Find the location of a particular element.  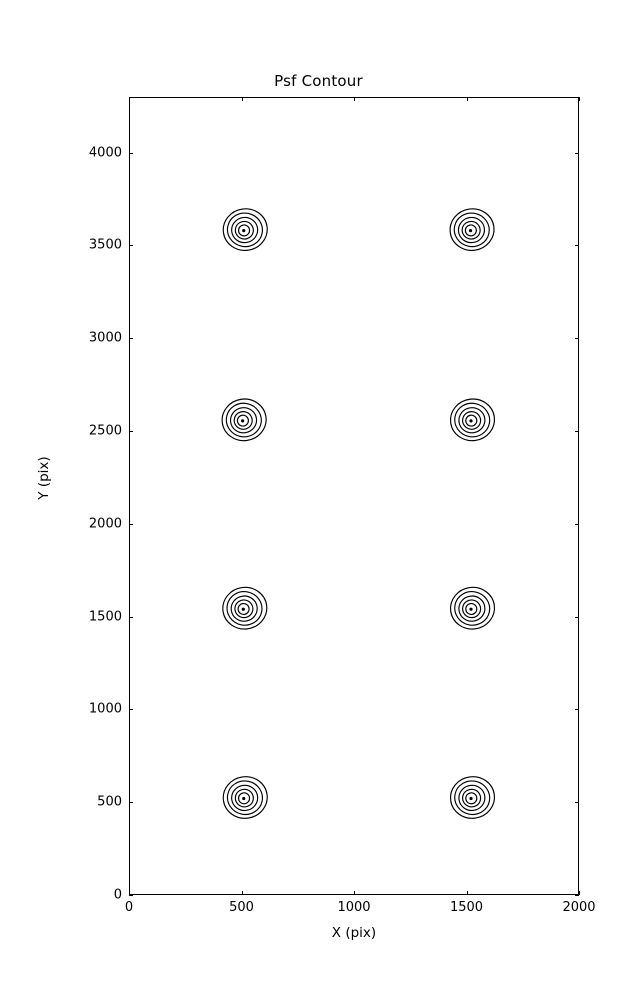

x-tick-label-2000: 2000 is located at coordinates (579, 907).